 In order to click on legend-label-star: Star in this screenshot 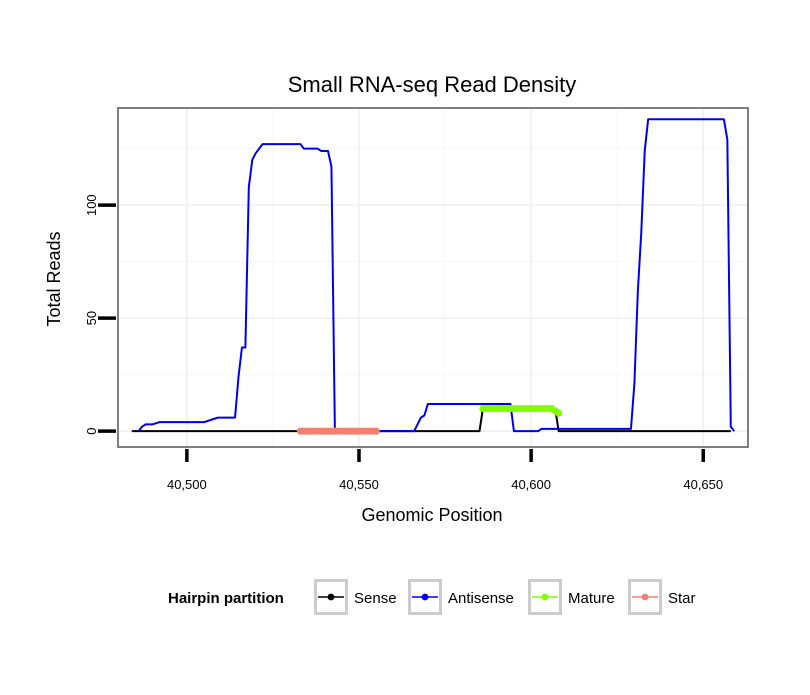, I will do `click(682, 598)`.